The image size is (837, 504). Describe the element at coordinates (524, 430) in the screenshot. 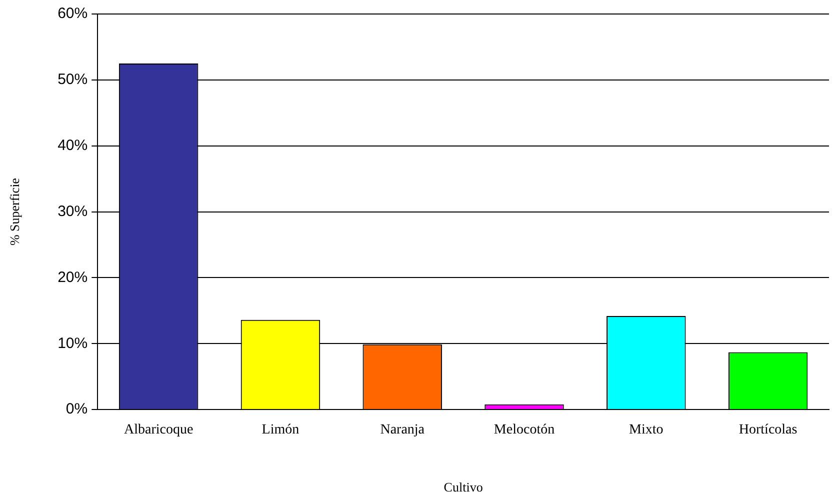

I see `x-tick-label: Melocotón` at that location.